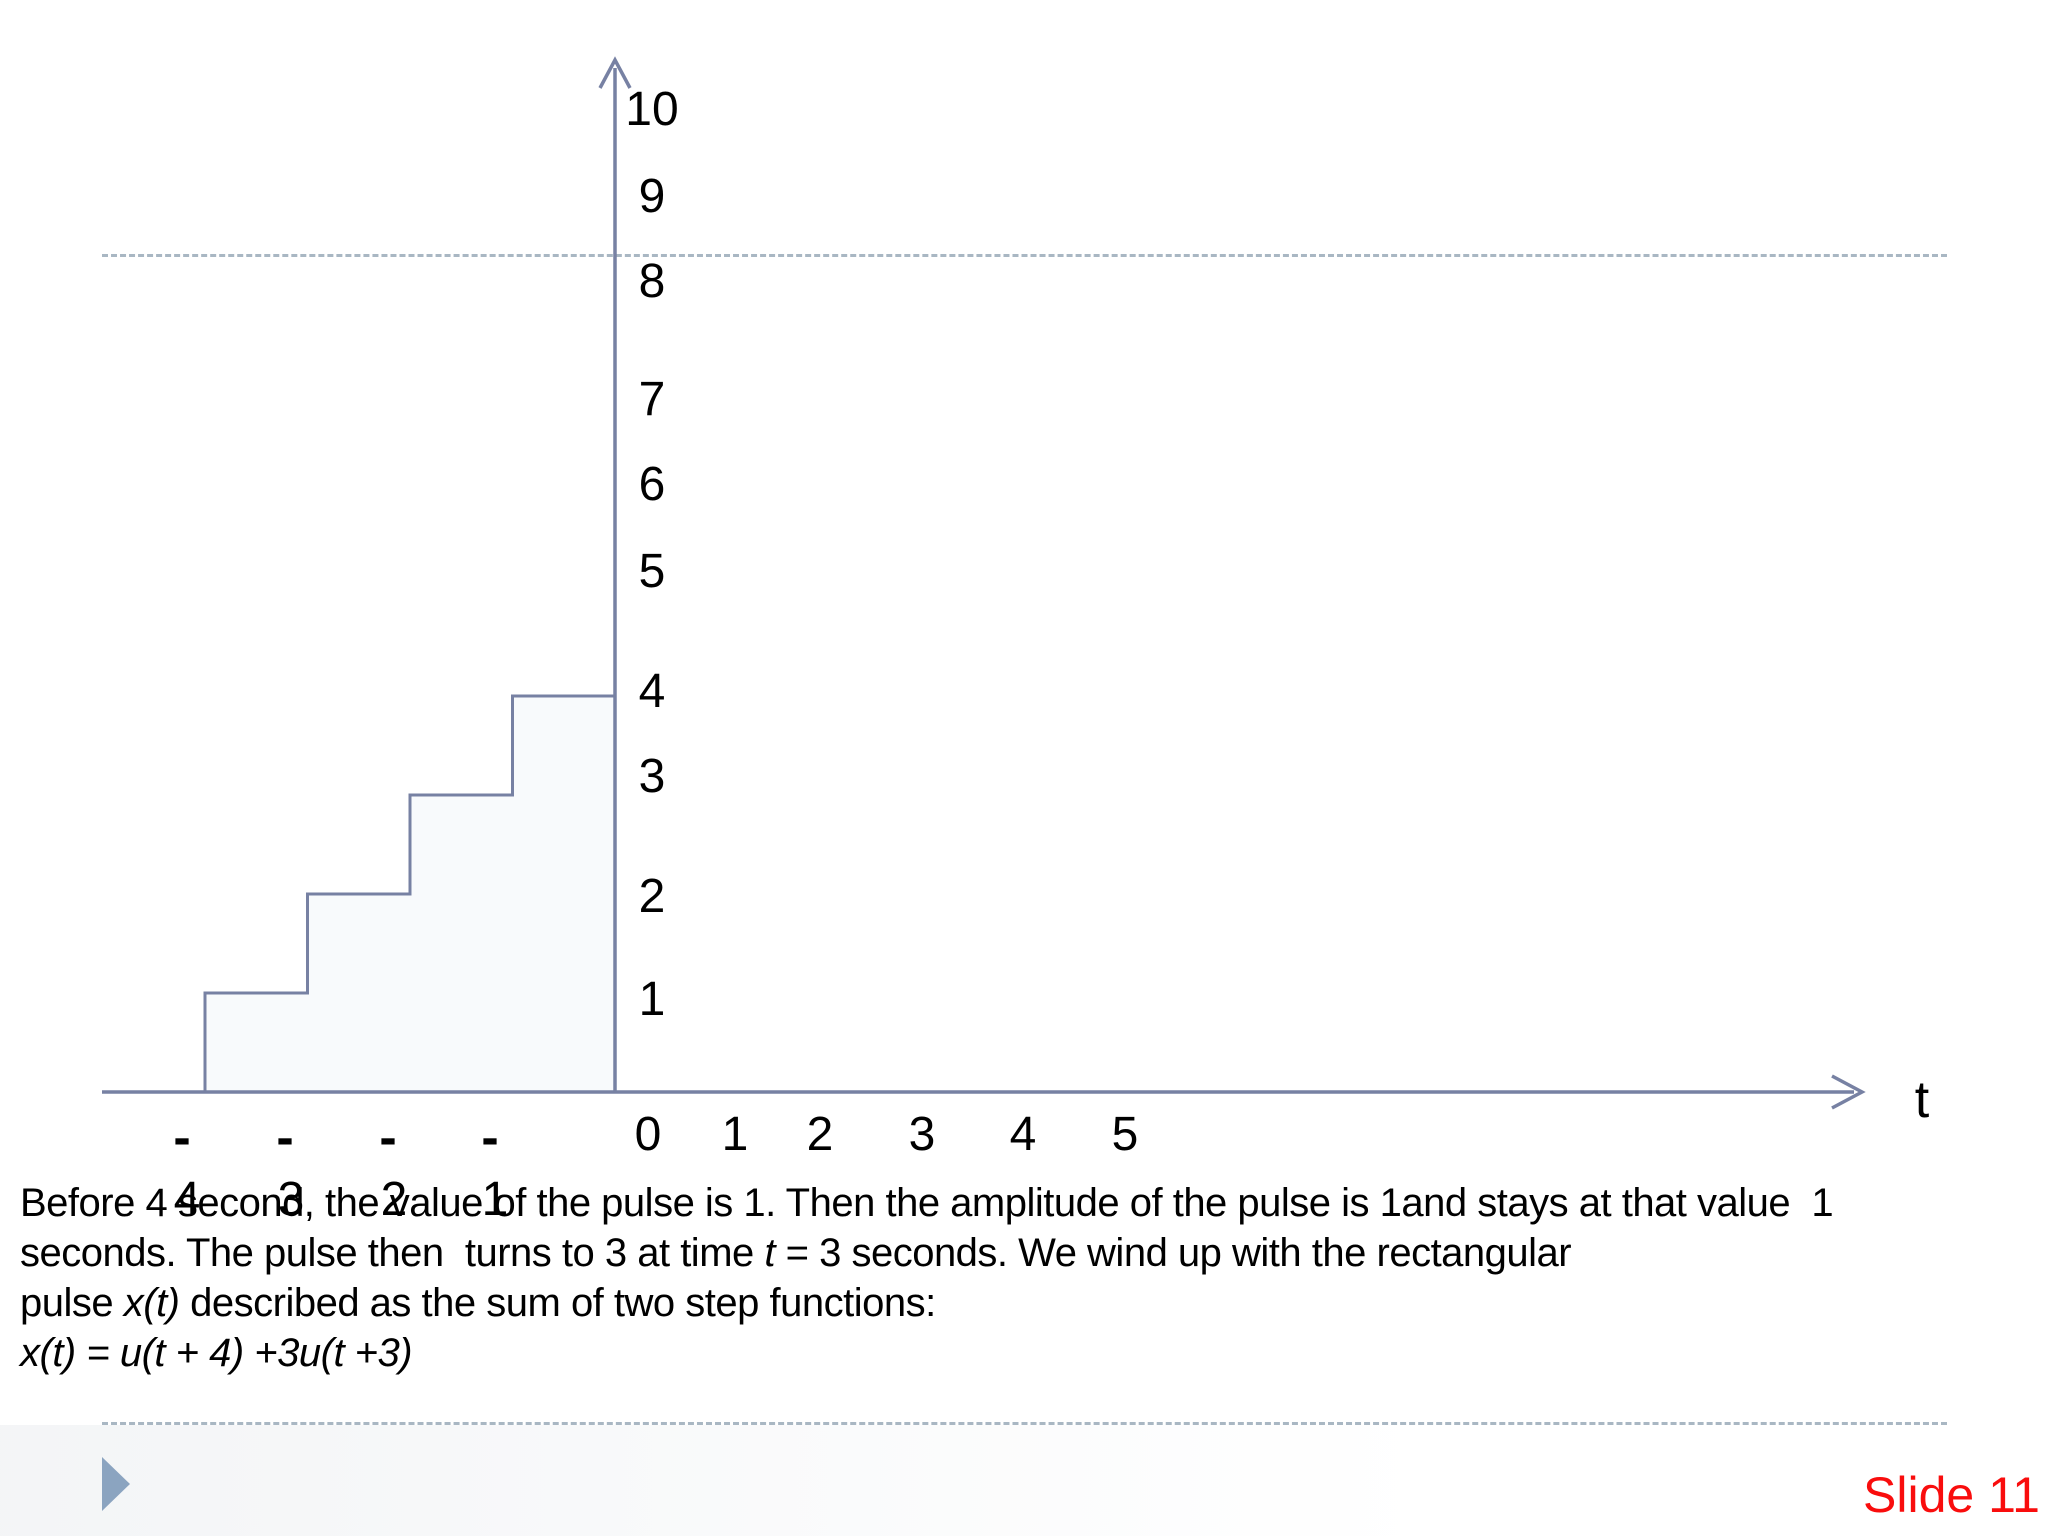 The image size is (2048, 1536). Describe the element at coordinates (922, 1134) in the screenshot. I see `x-axis-label: 3` at that location.